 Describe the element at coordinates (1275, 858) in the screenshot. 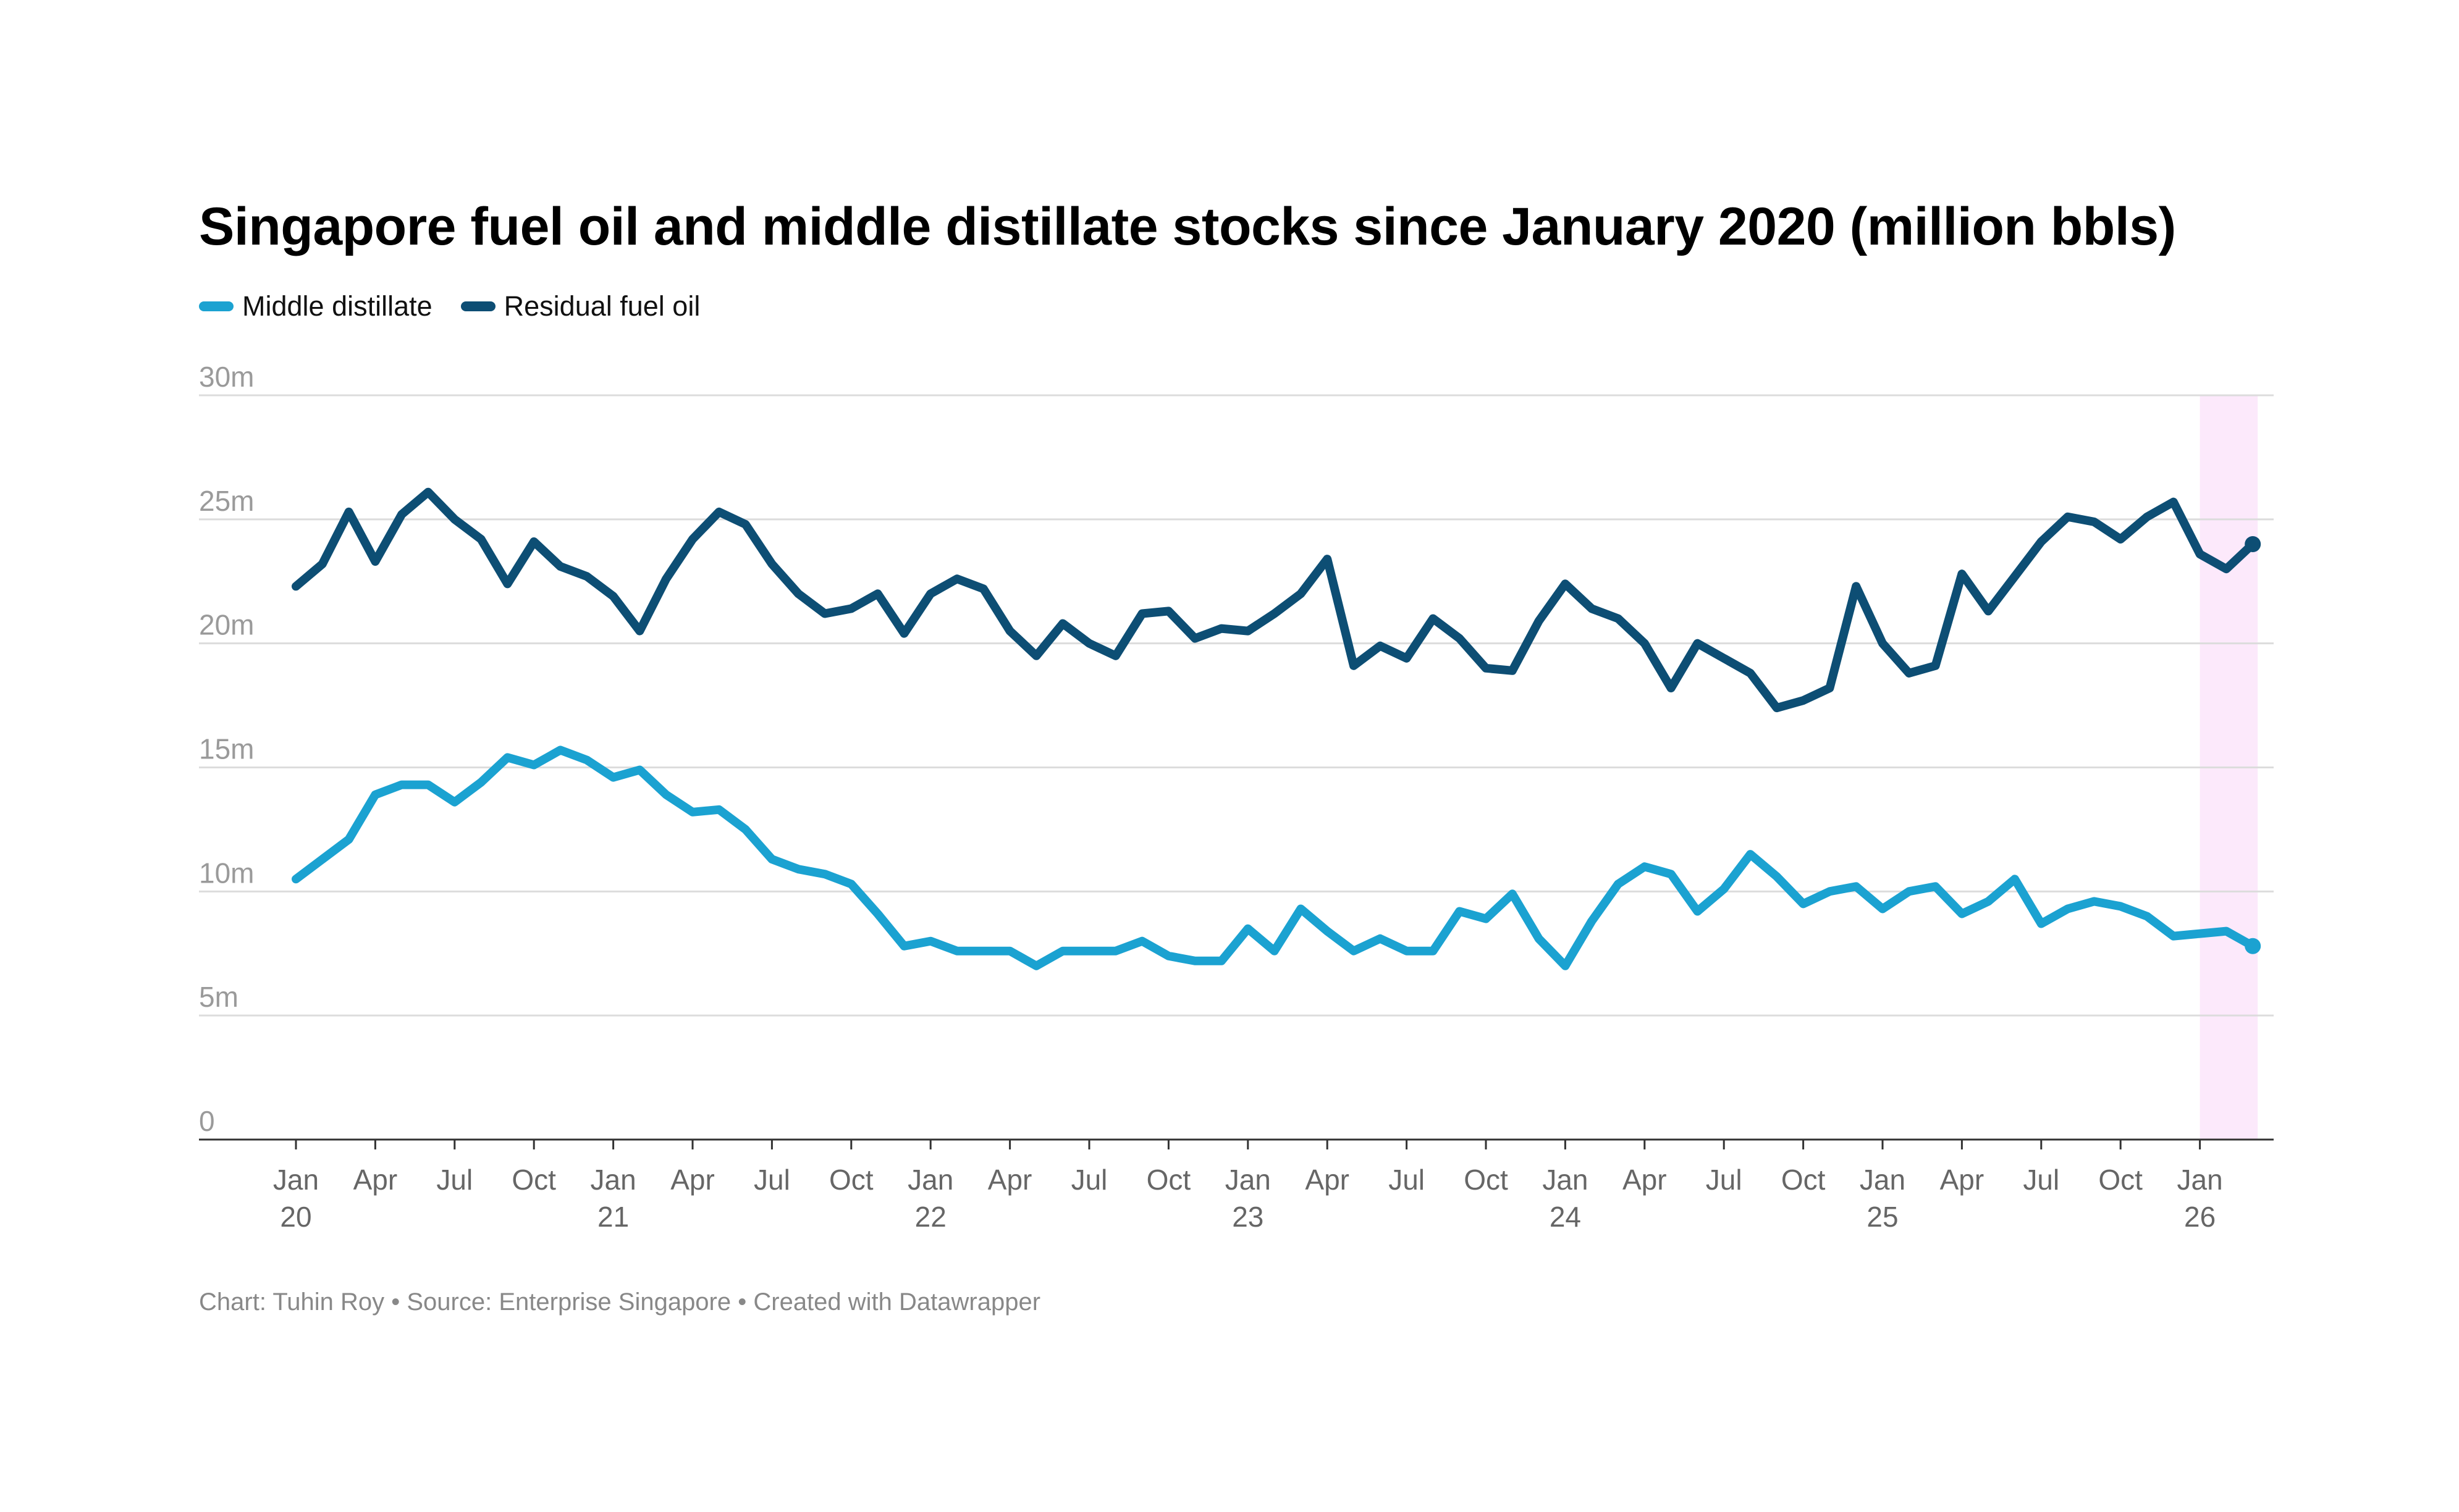

I see `series-line-middle-distillate` at that location.